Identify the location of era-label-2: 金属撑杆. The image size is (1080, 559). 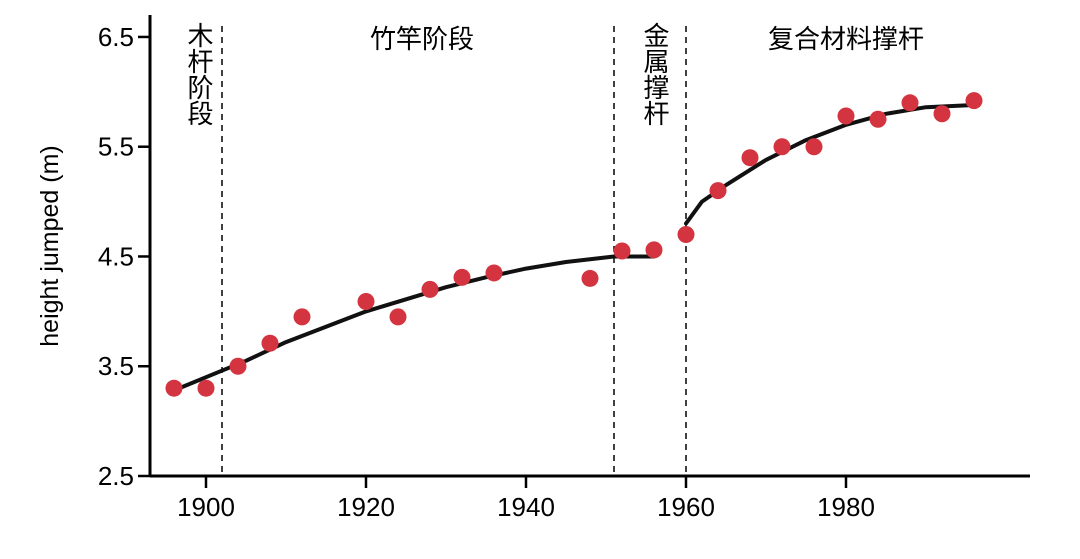
(654, 74).